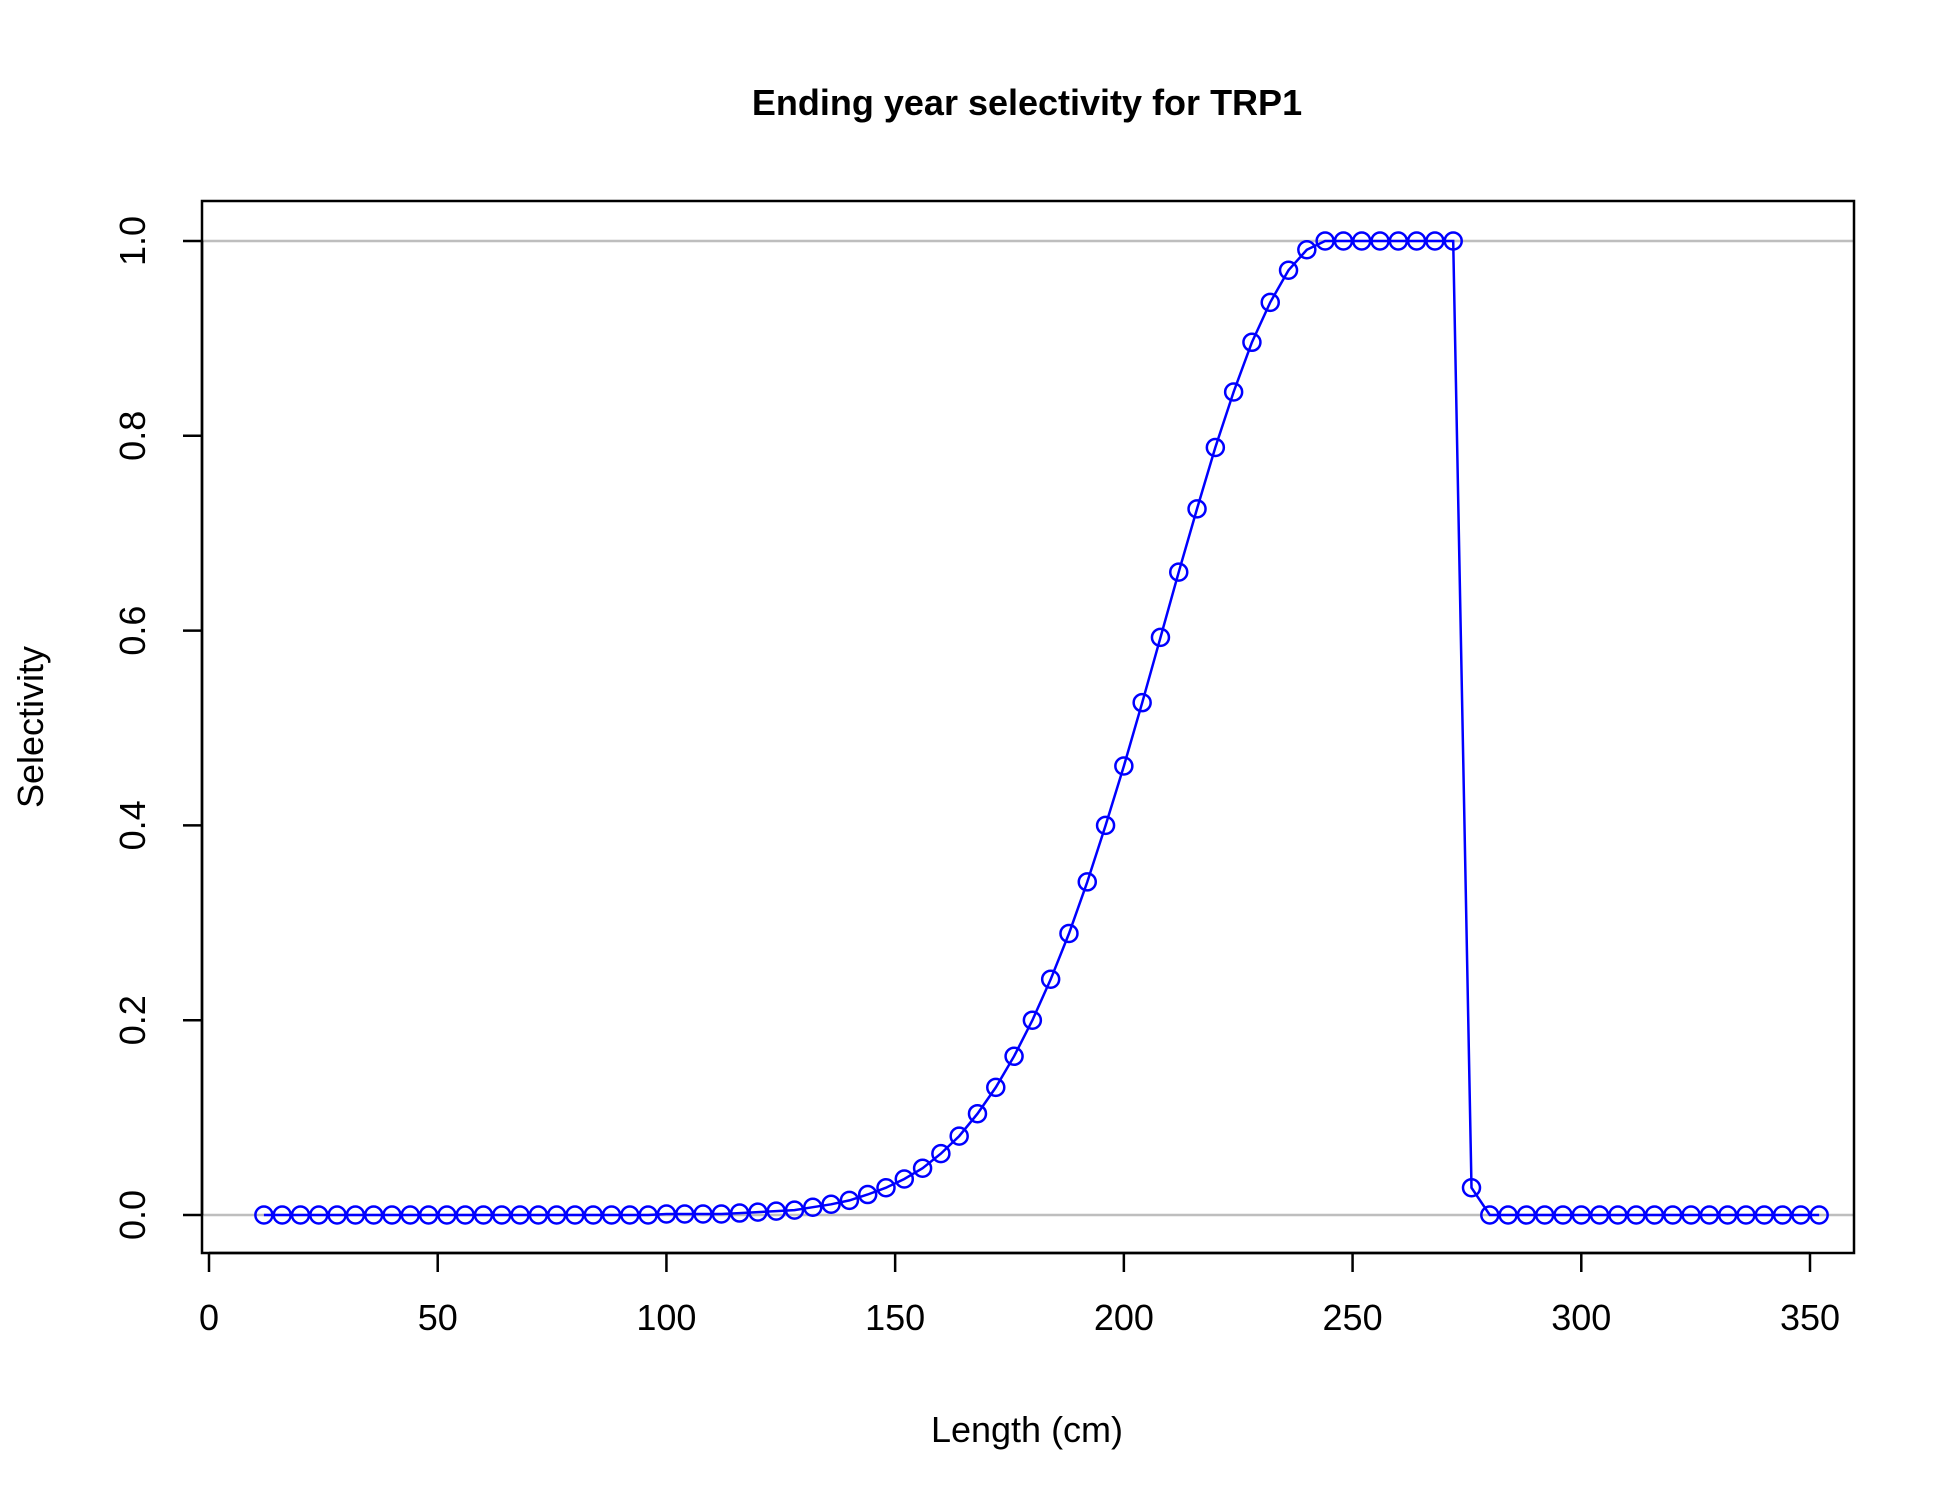  I want to click on x-axis: 0 50 100 150 200 250 300 350, so click(1019, 1294).